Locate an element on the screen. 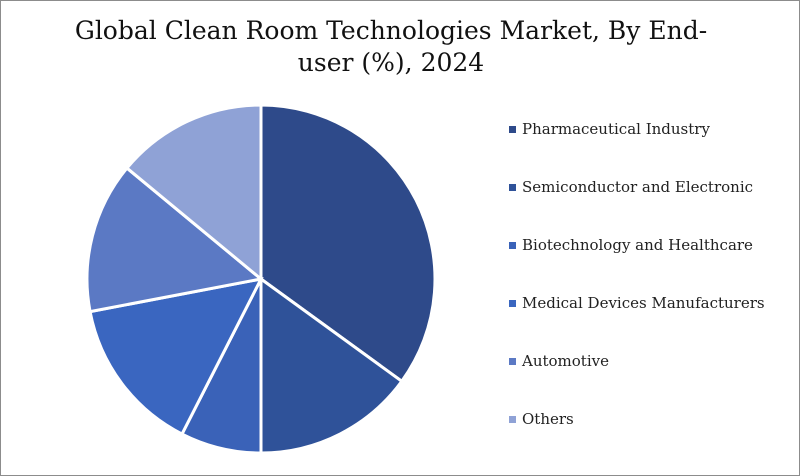  pie-slice-medical-devices-manufacturers is located at coordinates (176, 356).